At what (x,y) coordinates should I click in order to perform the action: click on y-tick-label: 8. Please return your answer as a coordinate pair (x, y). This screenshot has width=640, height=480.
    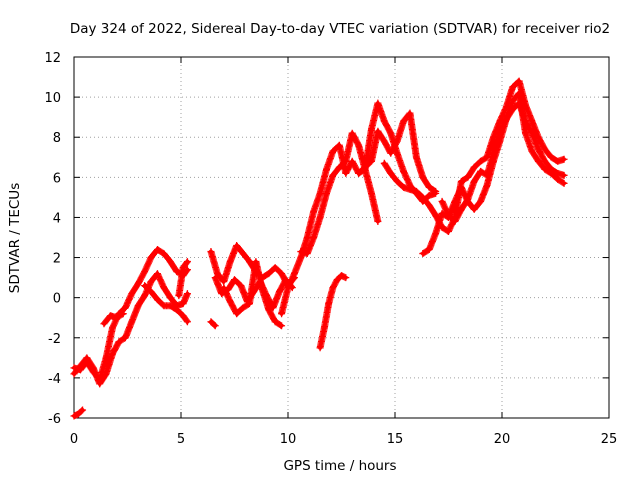
    Looking at the image, I should click on (57, 138).